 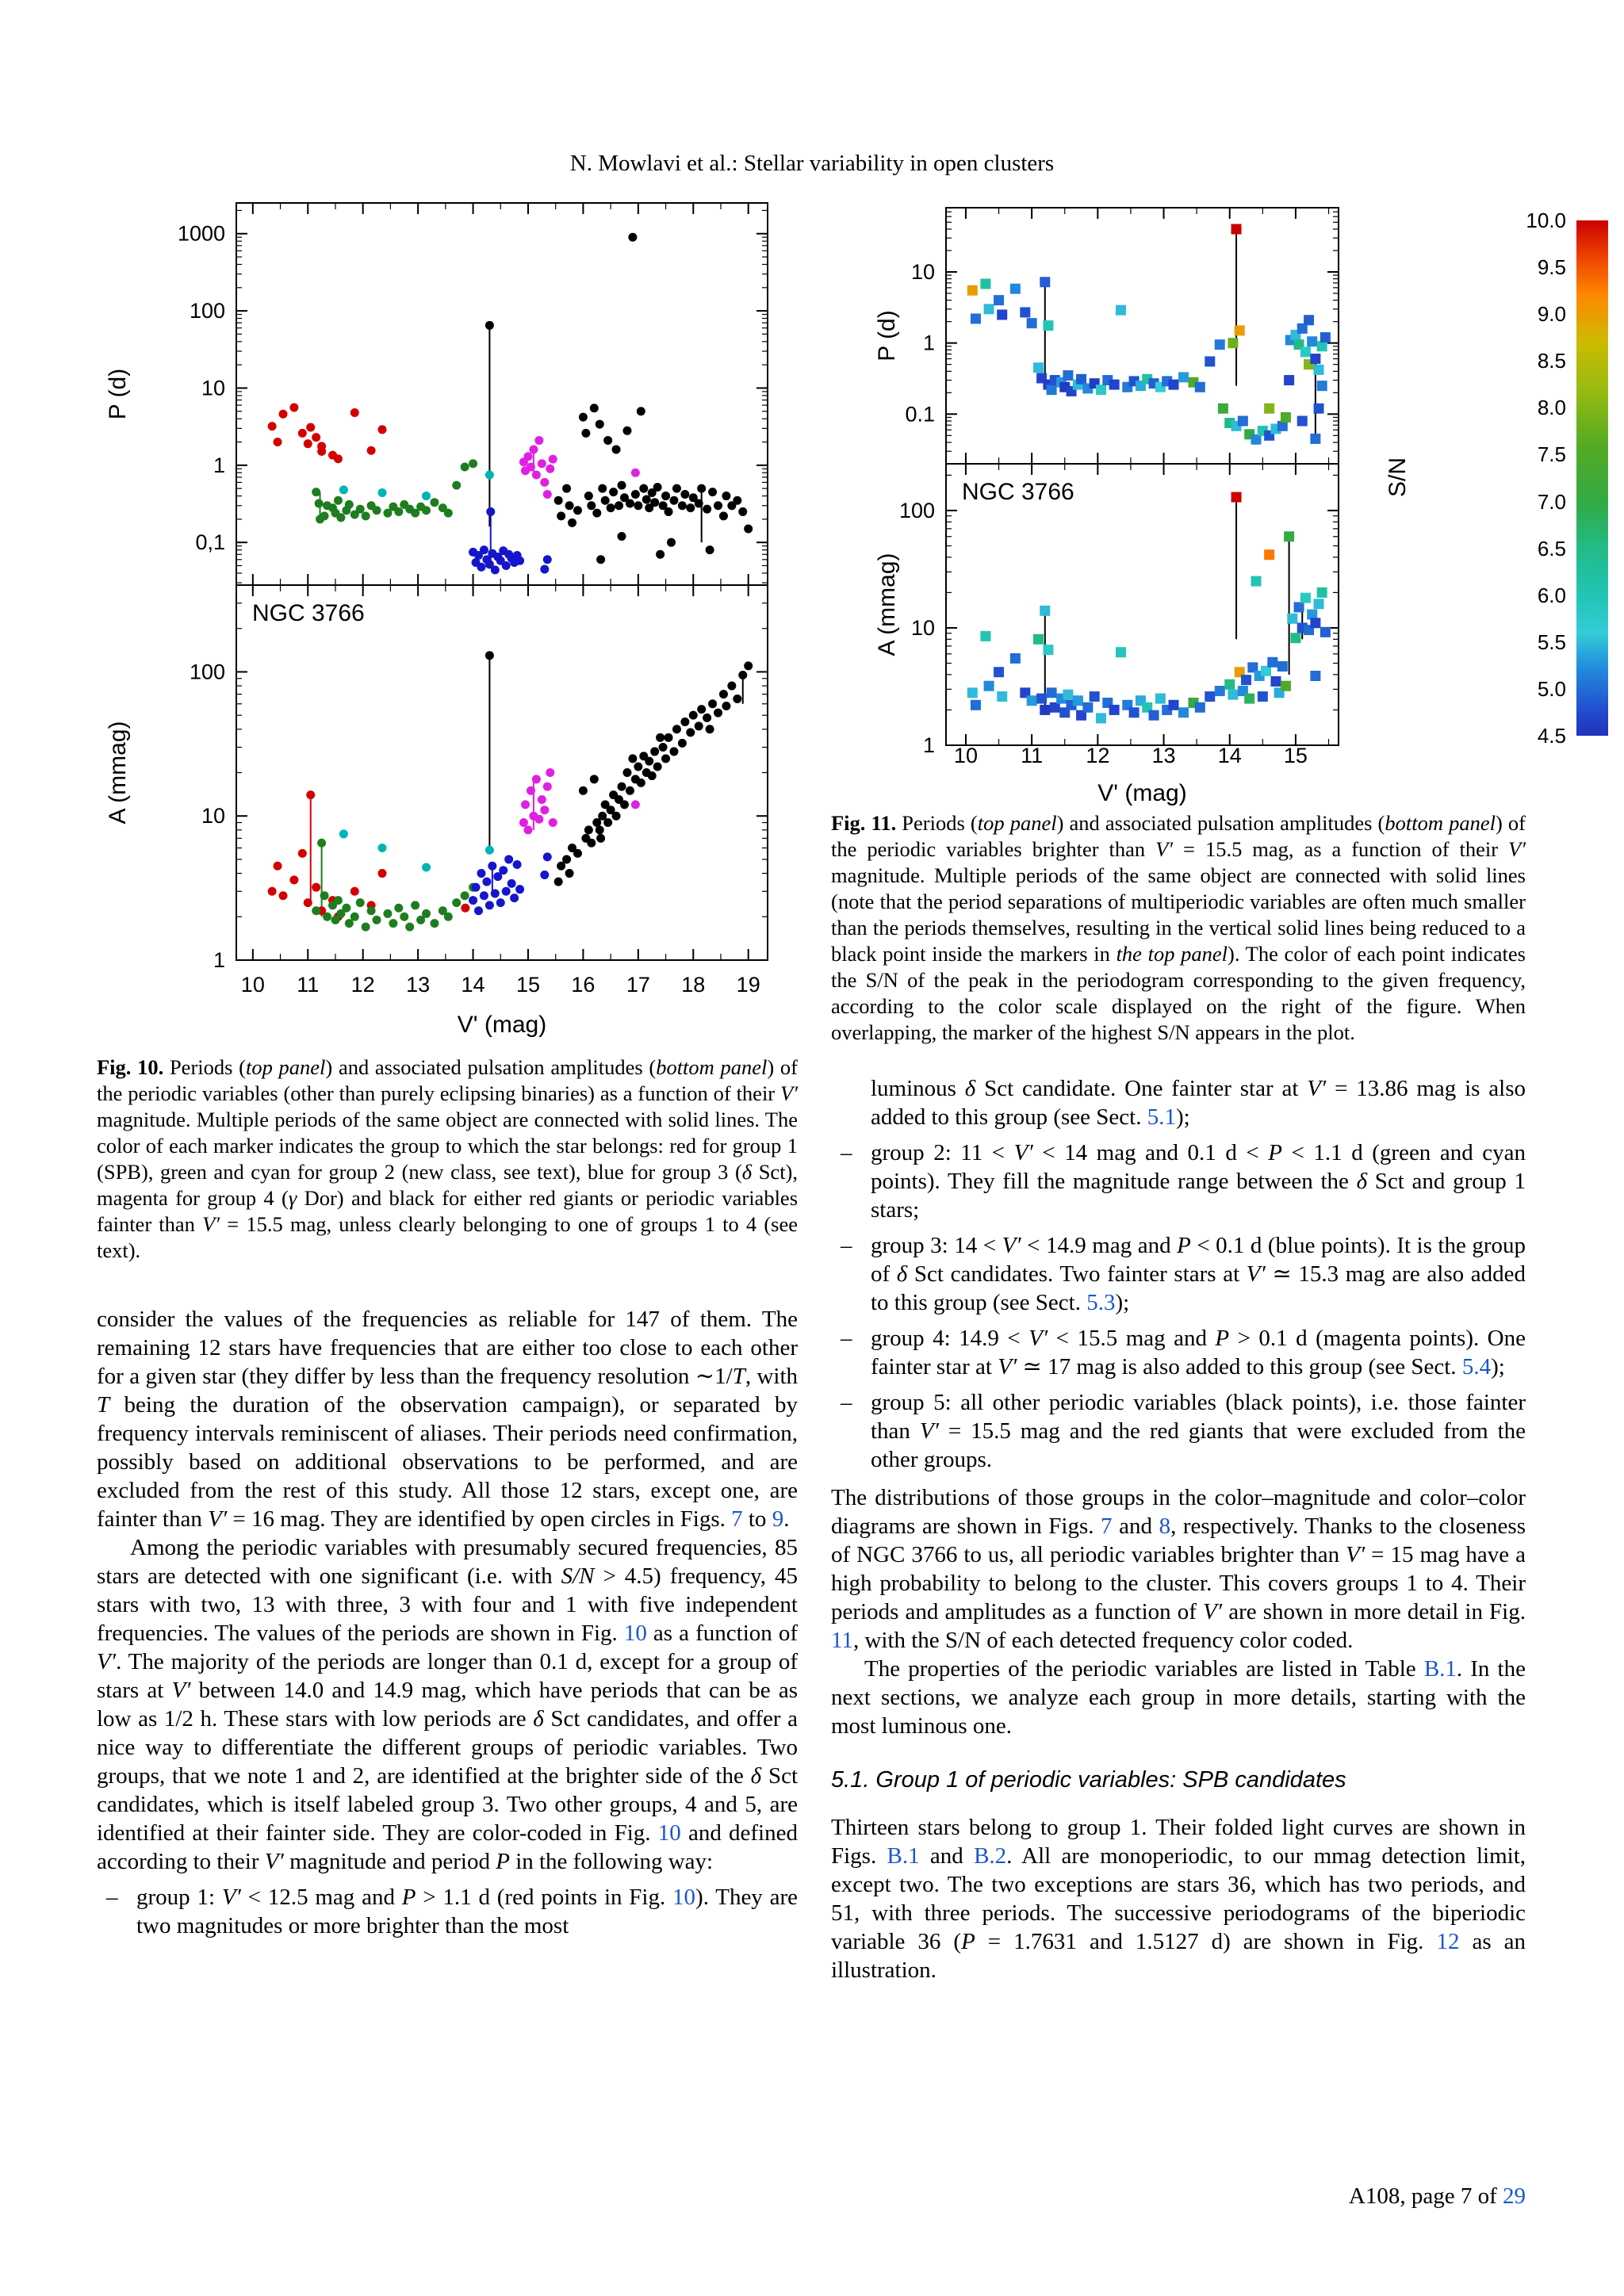 I want to click on text-segment: Sct candidate. One fainter star at, so click(x=1141, y=1088).